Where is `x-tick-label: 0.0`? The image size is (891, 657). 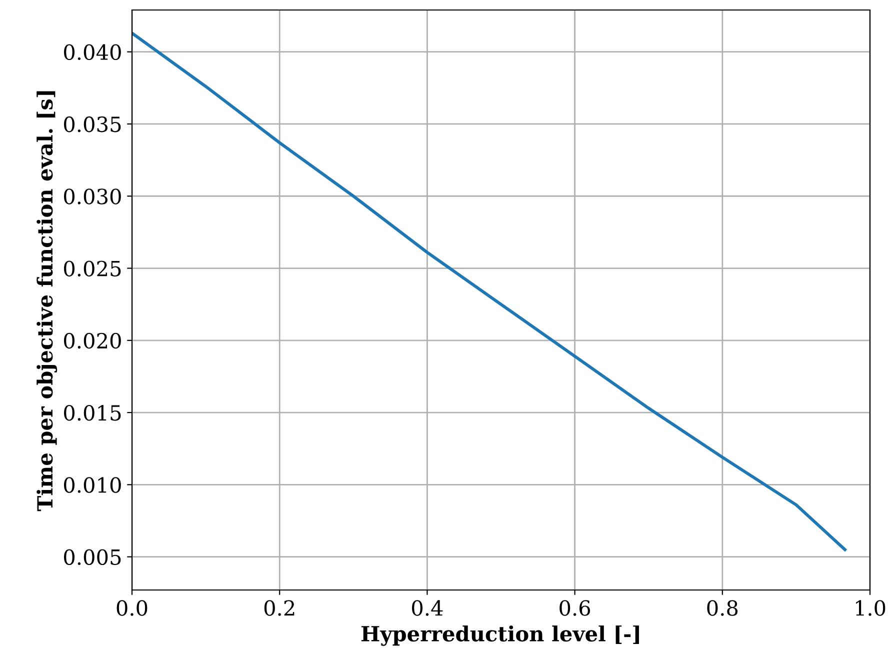 x-tick-label: 0.0 is located at coordinates (132, 608).